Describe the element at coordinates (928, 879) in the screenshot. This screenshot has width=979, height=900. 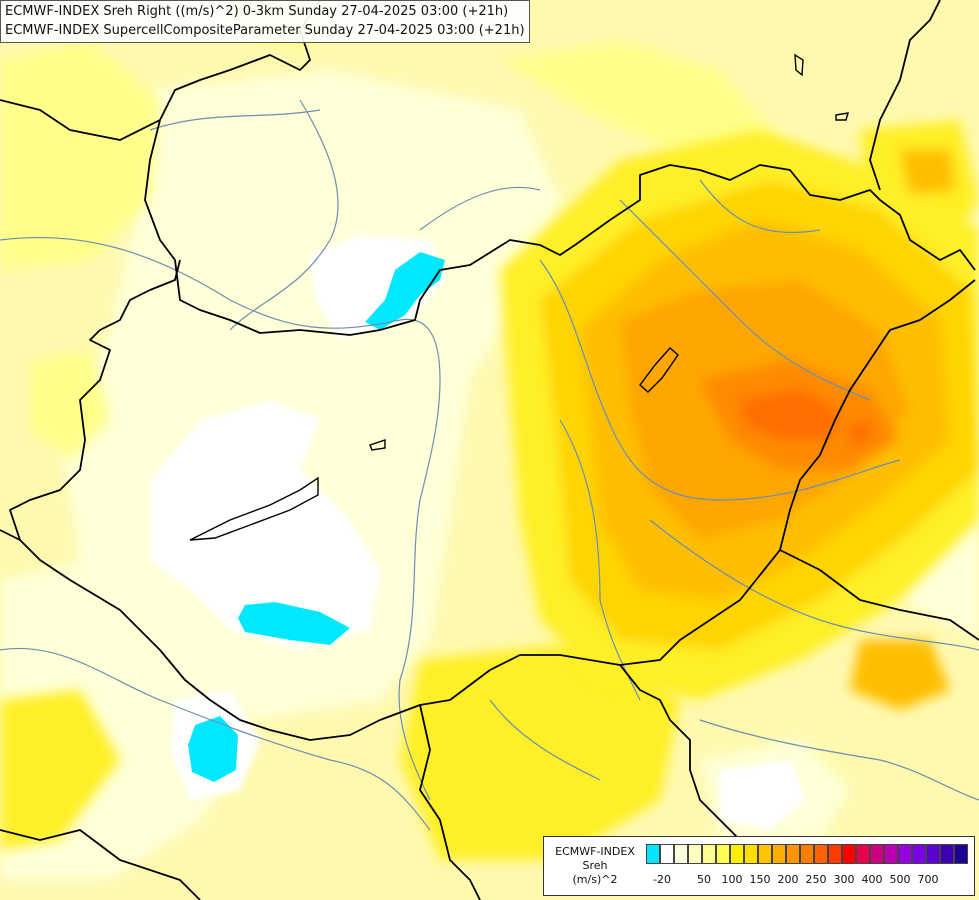
I see `legend-tick-label: 700` at that location.